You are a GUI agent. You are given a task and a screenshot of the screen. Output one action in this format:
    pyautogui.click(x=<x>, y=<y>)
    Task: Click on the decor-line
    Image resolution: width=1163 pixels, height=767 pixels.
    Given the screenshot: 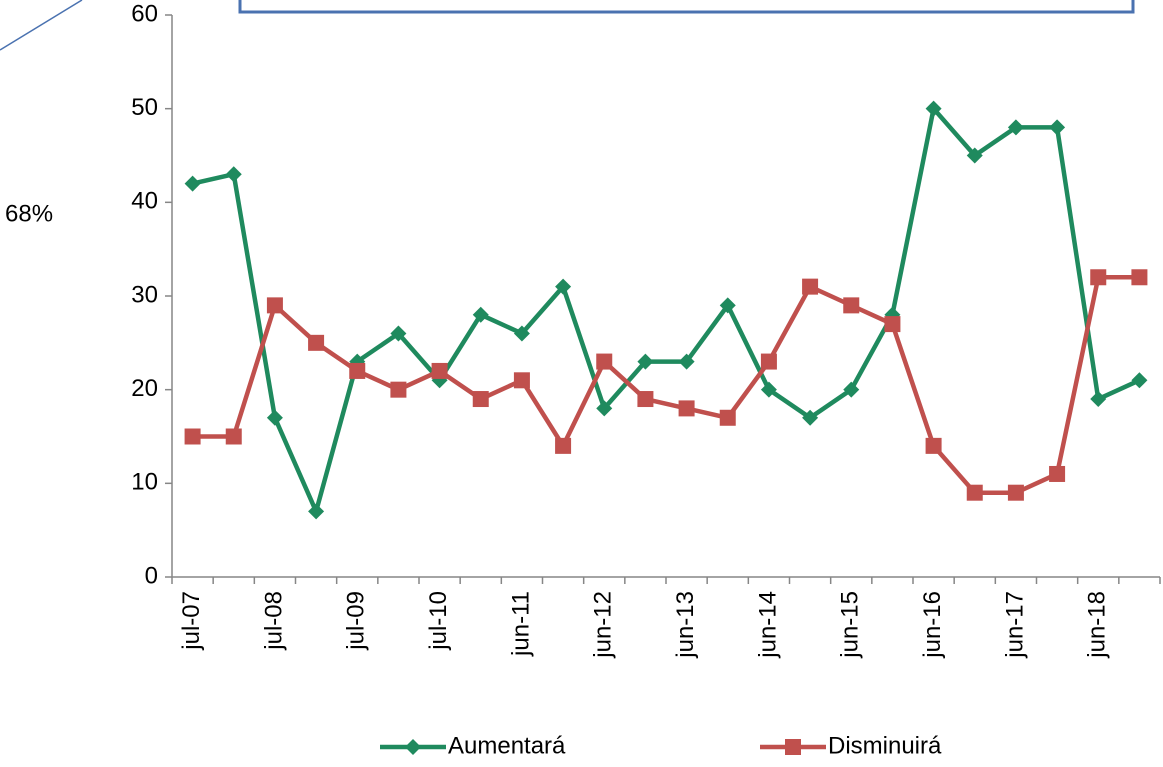 What is the action you would take?
    pyautogui.click(x=41, y=25)
    